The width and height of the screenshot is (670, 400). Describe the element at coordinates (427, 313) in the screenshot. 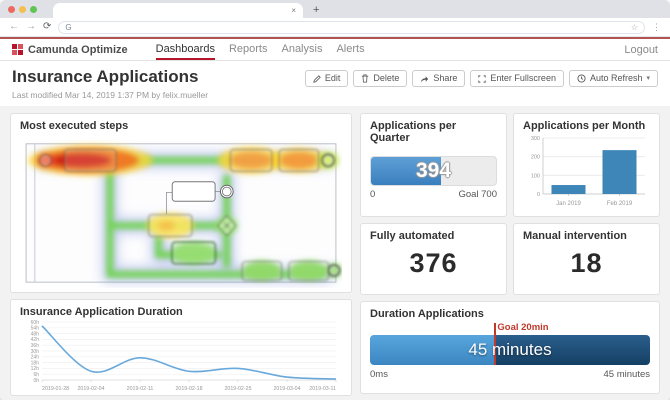

I see `panel-title: Duration Applications` at that location.